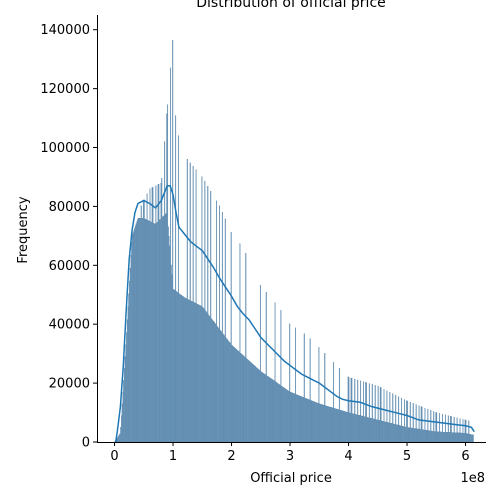 This screenshot has height=500, width=500. What do you see at coordinates (114, 456) in the screenshot?
I see `x-tick-label: 0` at bounding box center [114, 456].